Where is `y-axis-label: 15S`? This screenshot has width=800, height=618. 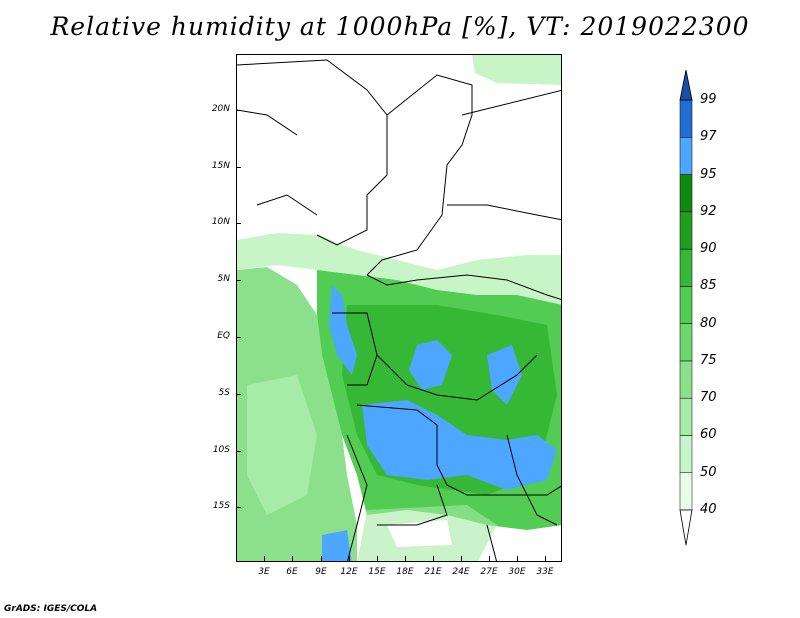
y-axis-label: 15S is located at coordinates (221, 506).